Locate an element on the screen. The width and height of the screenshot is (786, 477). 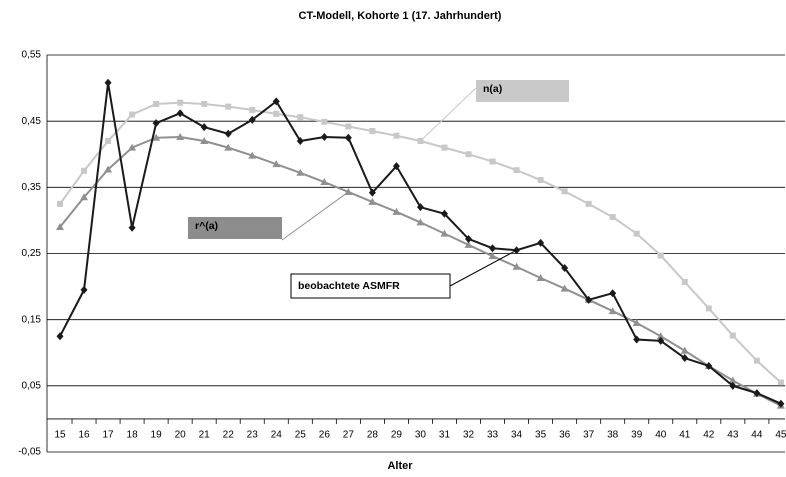
x-tick-label: 36 is located at coordinates (565, 435).